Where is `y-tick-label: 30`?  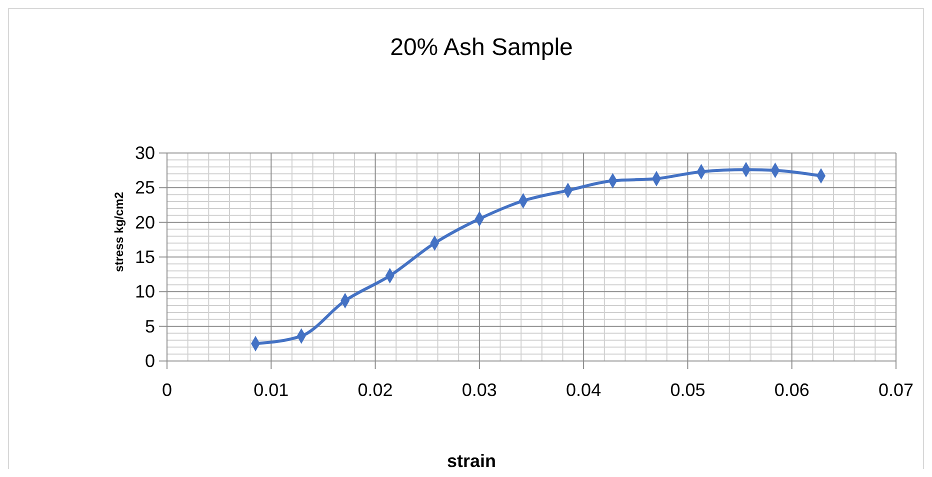
y-tick-label: 30 is located at coordinates (144, 153).